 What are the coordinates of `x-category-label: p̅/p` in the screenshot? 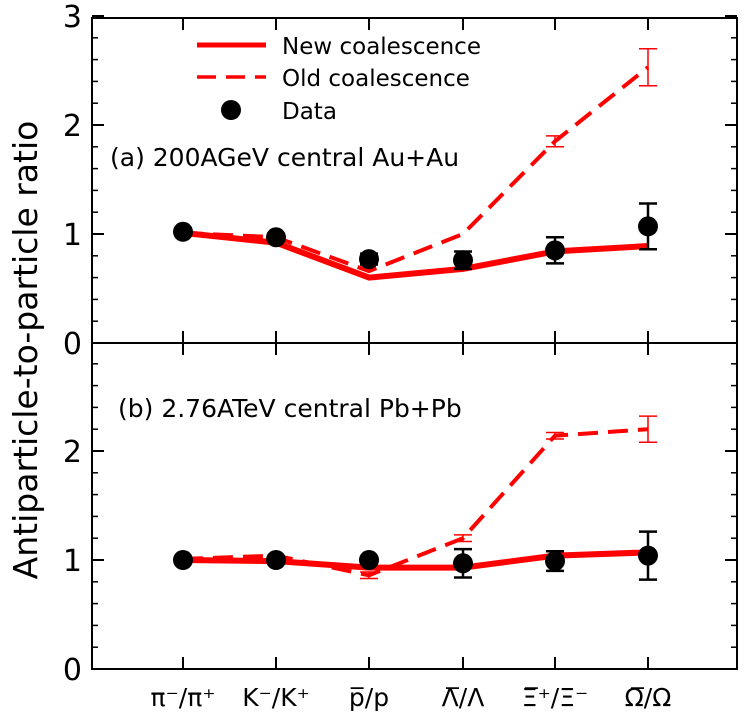 It's located at (369, 697).